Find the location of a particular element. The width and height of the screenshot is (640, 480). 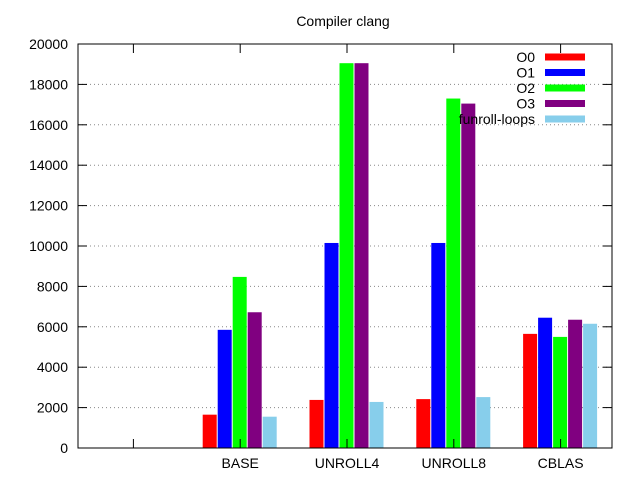

x-tick-label: UNROLL4 is located at coordinates (347, 463).